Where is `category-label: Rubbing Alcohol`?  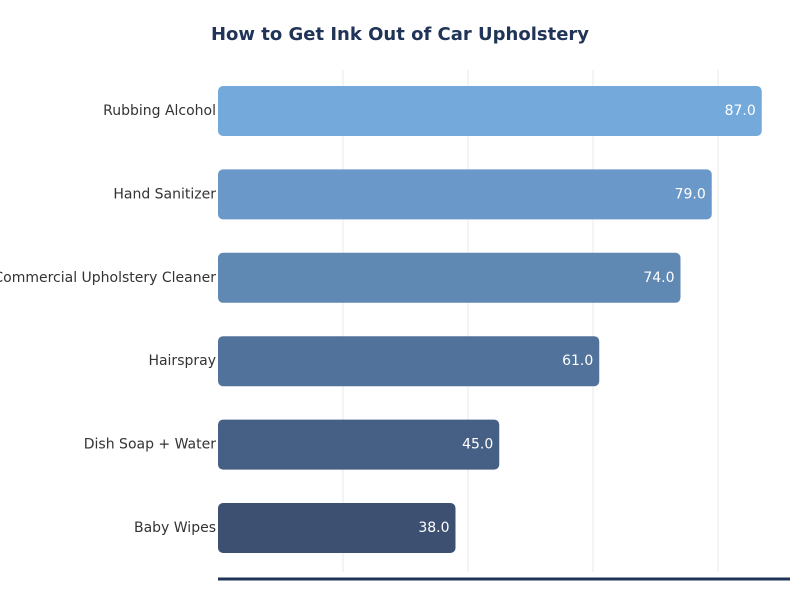
category-label: Rubbing Alcohol is located at coordinates (159, 111).